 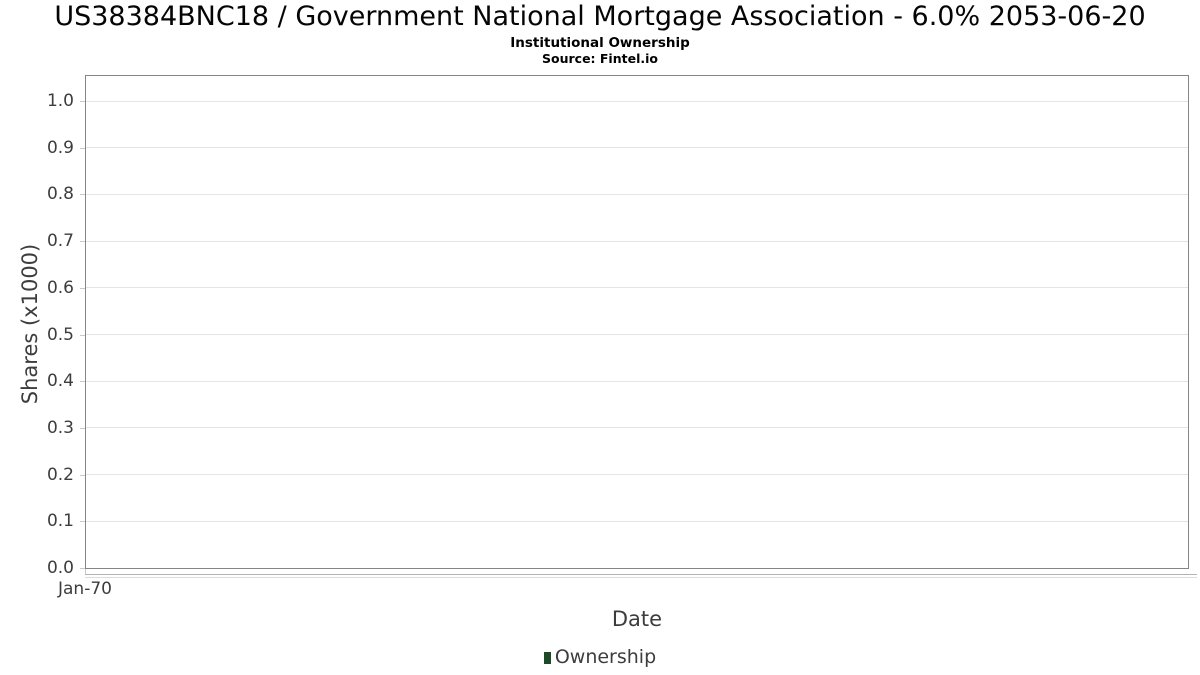 What do you see at coordinates (600, 43) in the screenshot?
I see `chart-subtitle: Institutional Ownership` at bounding box center [600, 43].